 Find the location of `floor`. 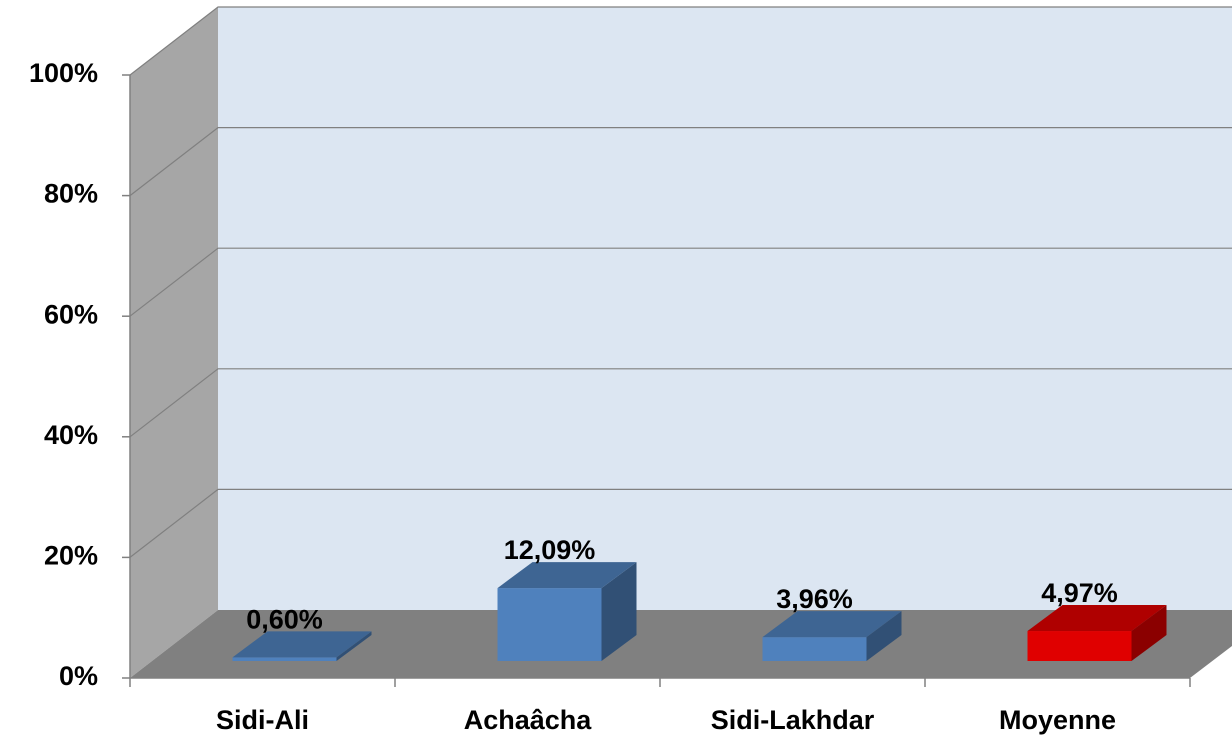

floor is located at coordinates (681, 644).